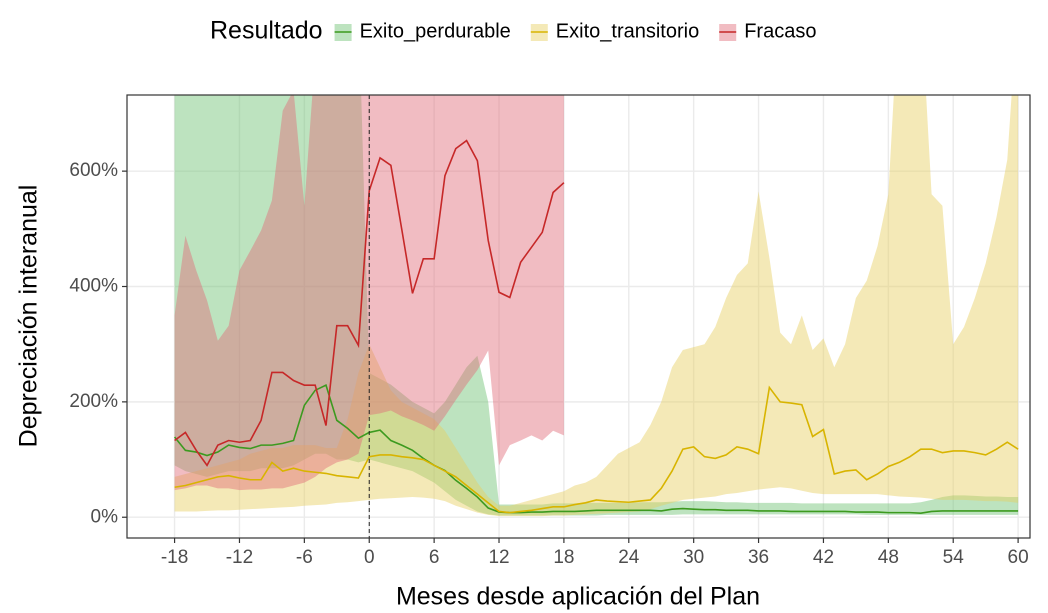 The image size is (1048, 613). Describe the element at coordinates (93, 170) in the screenshot. I see `y-tick-label: 600%` at that location.